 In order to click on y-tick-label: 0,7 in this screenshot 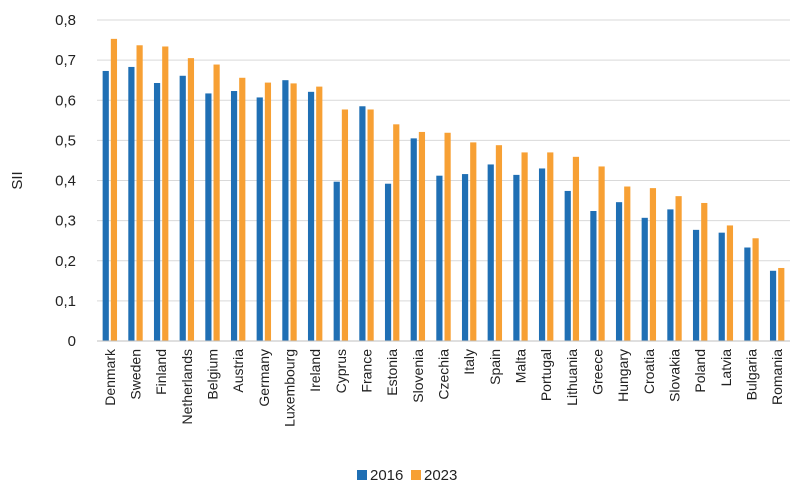, I will do `click(65, 60)`.